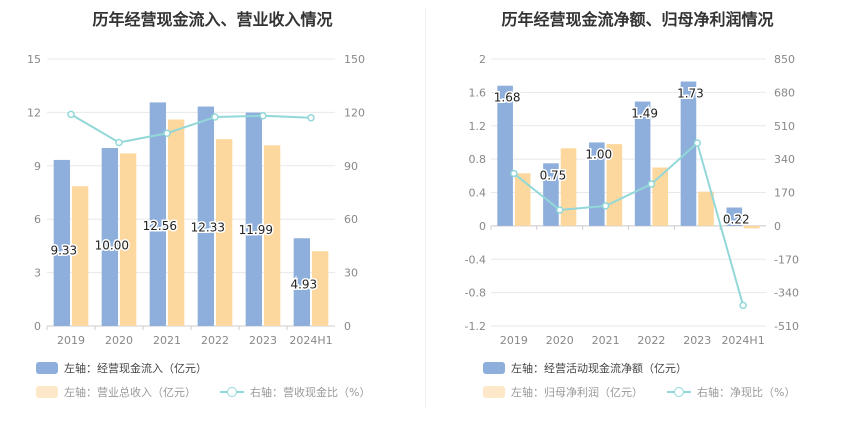 This screenshot has width=850, height=437. I want to click on data-label: 10.00, so click(112, 245).